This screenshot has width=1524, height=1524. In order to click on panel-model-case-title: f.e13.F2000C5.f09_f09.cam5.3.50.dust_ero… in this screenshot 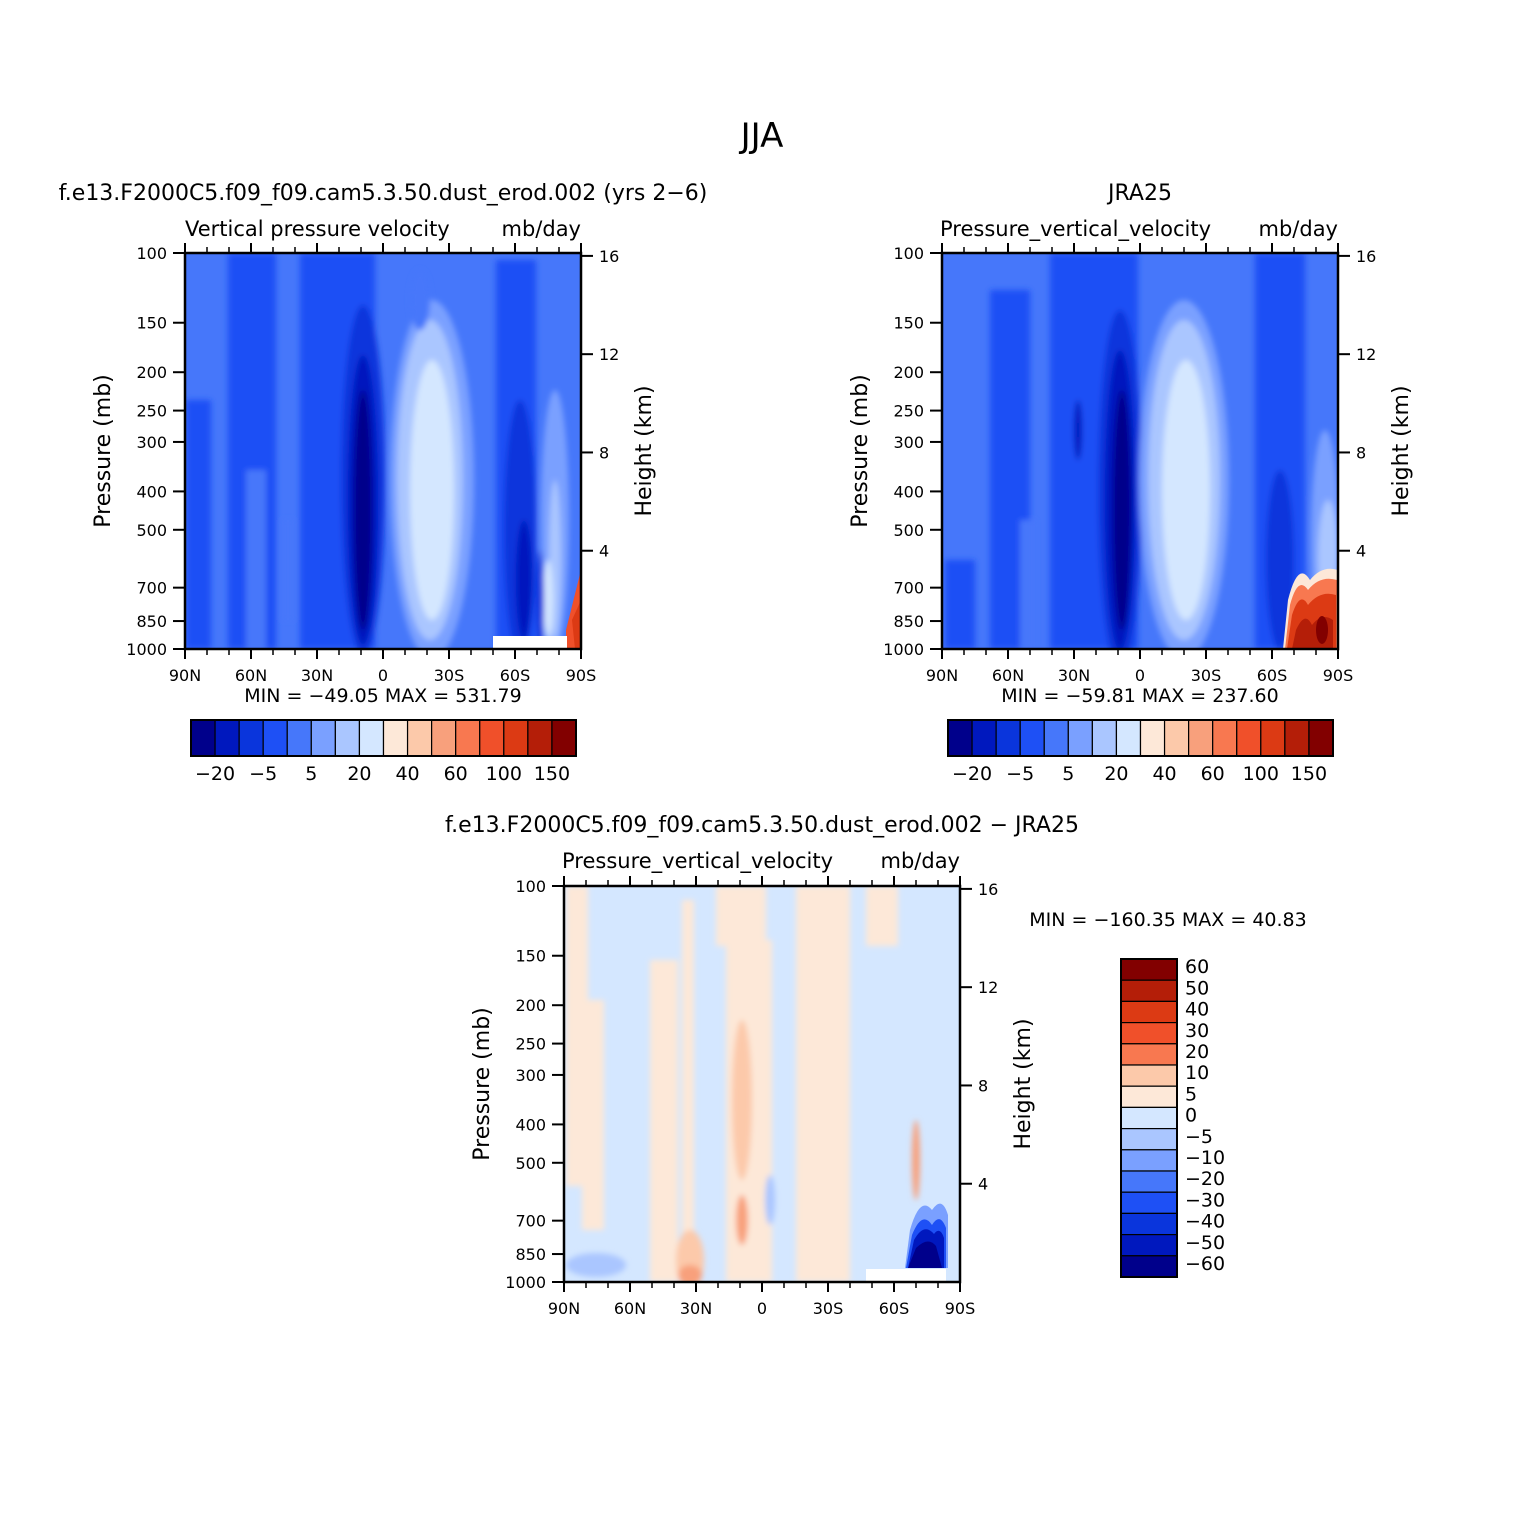, I will do `click(383, 193)`.